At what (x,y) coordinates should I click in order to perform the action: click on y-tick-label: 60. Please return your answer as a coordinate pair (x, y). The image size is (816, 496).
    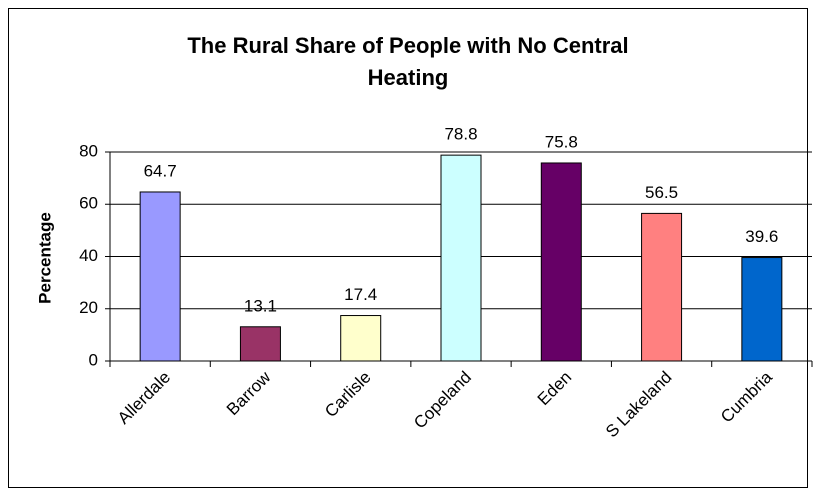
    Looking at the image, I should click on (88, 203).